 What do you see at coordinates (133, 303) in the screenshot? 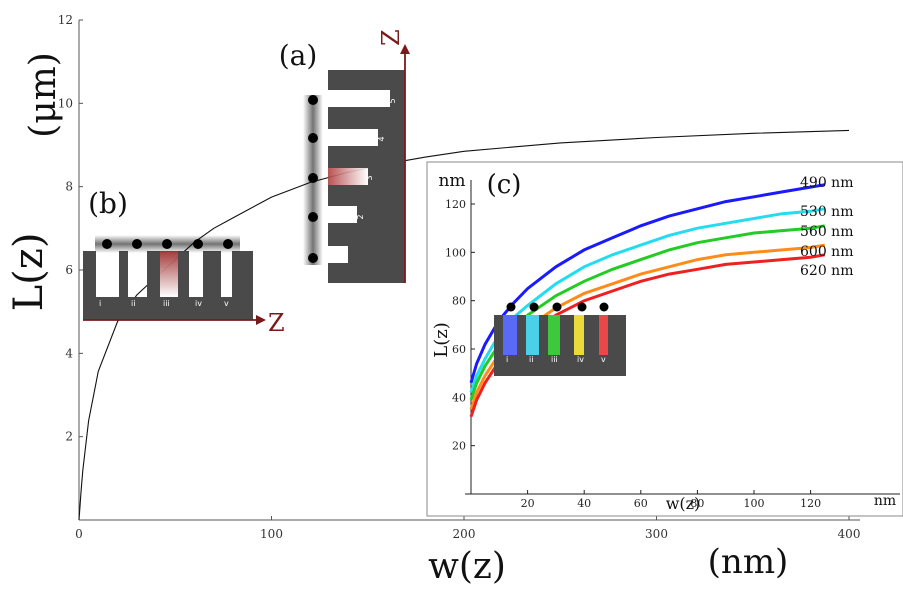
I see `panel-b-slit-label: ii` at bounding box center [133, 303].